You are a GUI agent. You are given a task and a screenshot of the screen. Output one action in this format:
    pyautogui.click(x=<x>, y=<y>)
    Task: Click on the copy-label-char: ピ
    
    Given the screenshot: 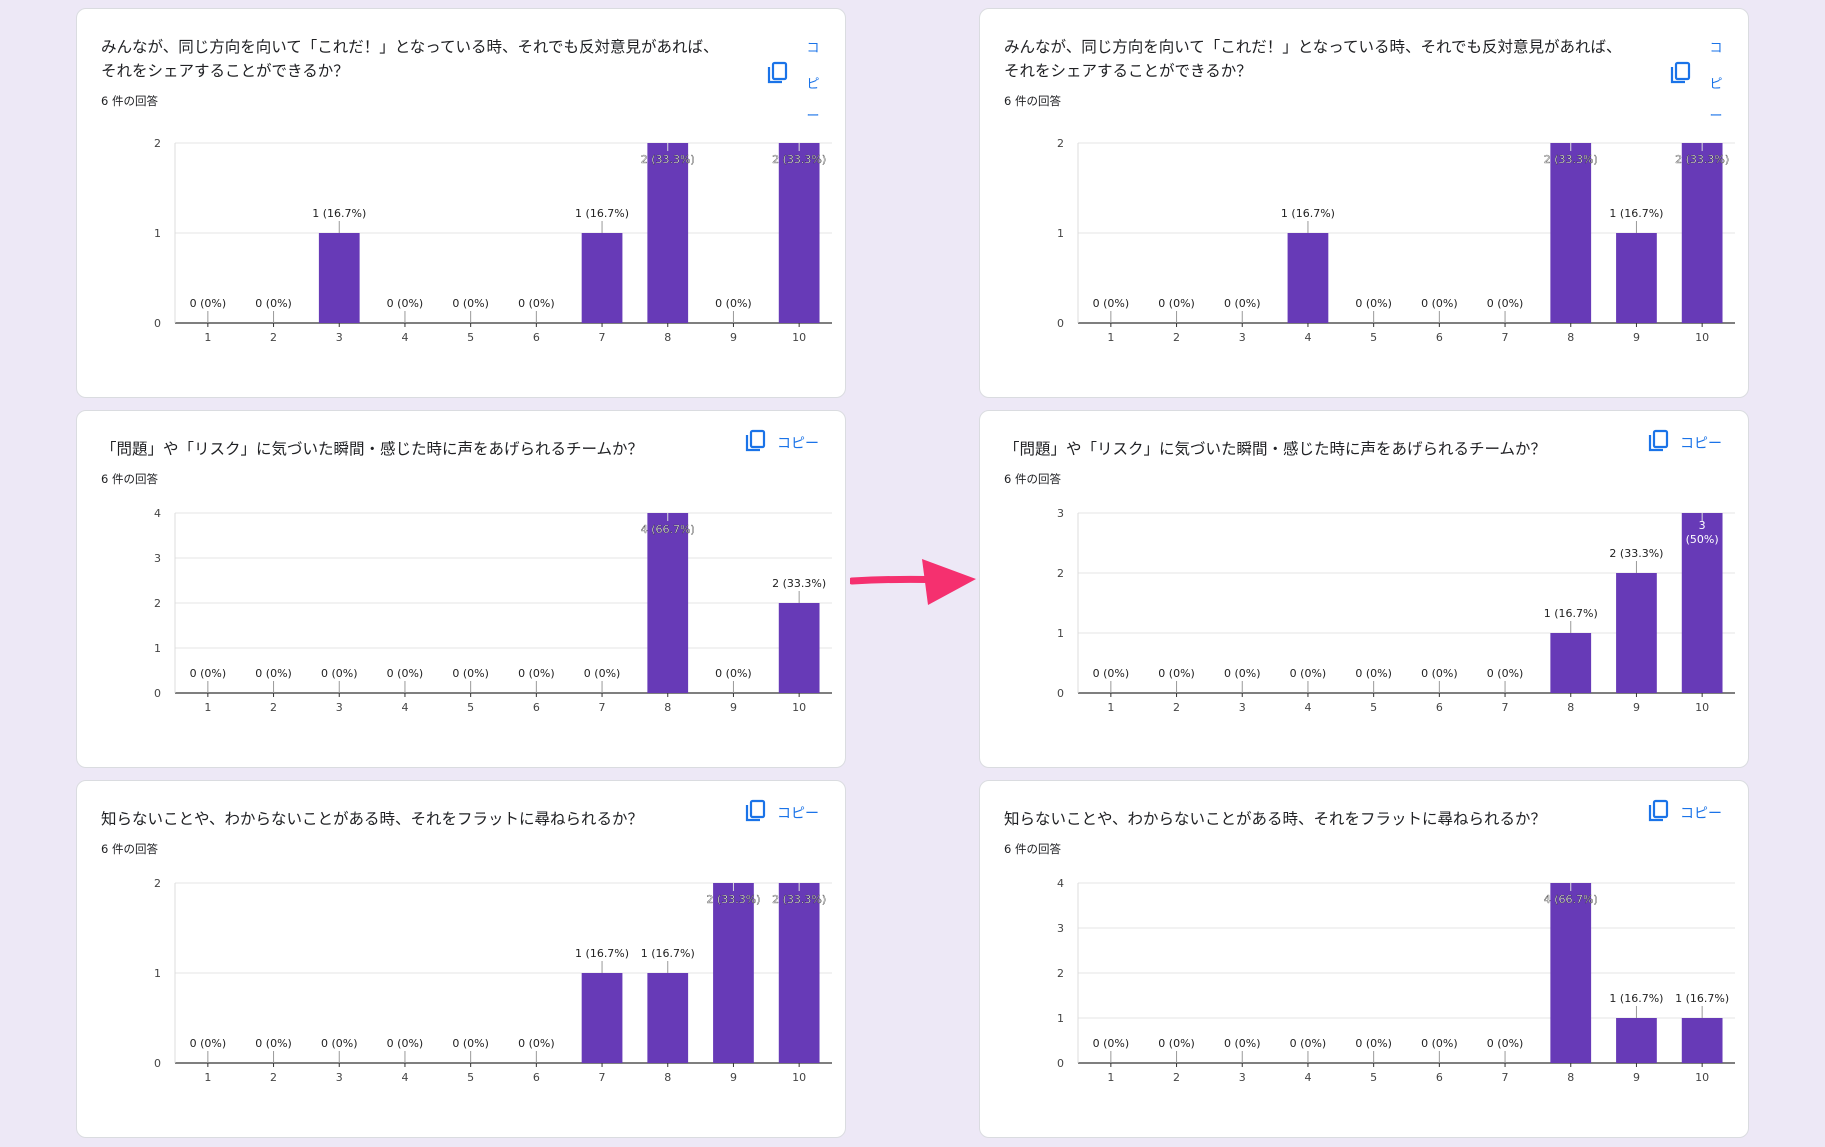 What is the action you would take?
    pyautogui.click(x=1716, y=84)
    